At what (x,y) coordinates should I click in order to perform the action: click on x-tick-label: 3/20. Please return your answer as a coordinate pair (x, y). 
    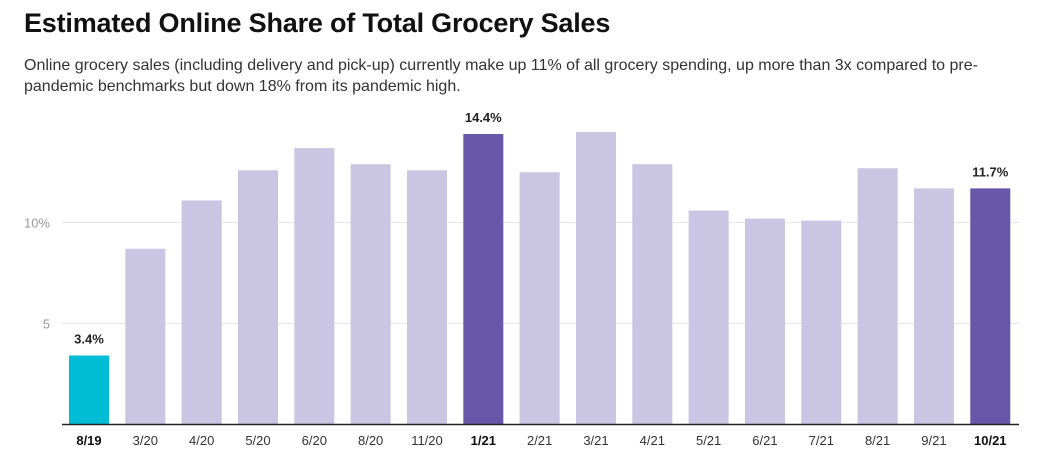
    Looking at the image, I should click on (145, 440).